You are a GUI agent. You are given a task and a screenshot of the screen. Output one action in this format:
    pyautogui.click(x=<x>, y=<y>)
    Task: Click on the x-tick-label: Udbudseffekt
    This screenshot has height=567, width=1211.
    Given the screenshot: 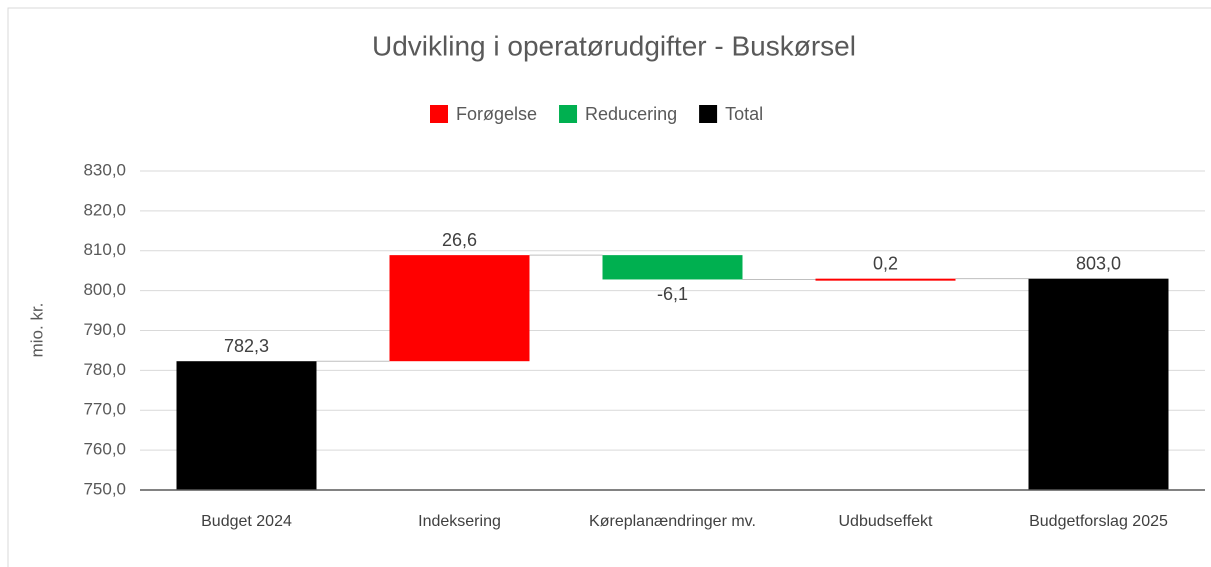 What is the action you would take?
    pyautogui.click(x=885, y=521)
    